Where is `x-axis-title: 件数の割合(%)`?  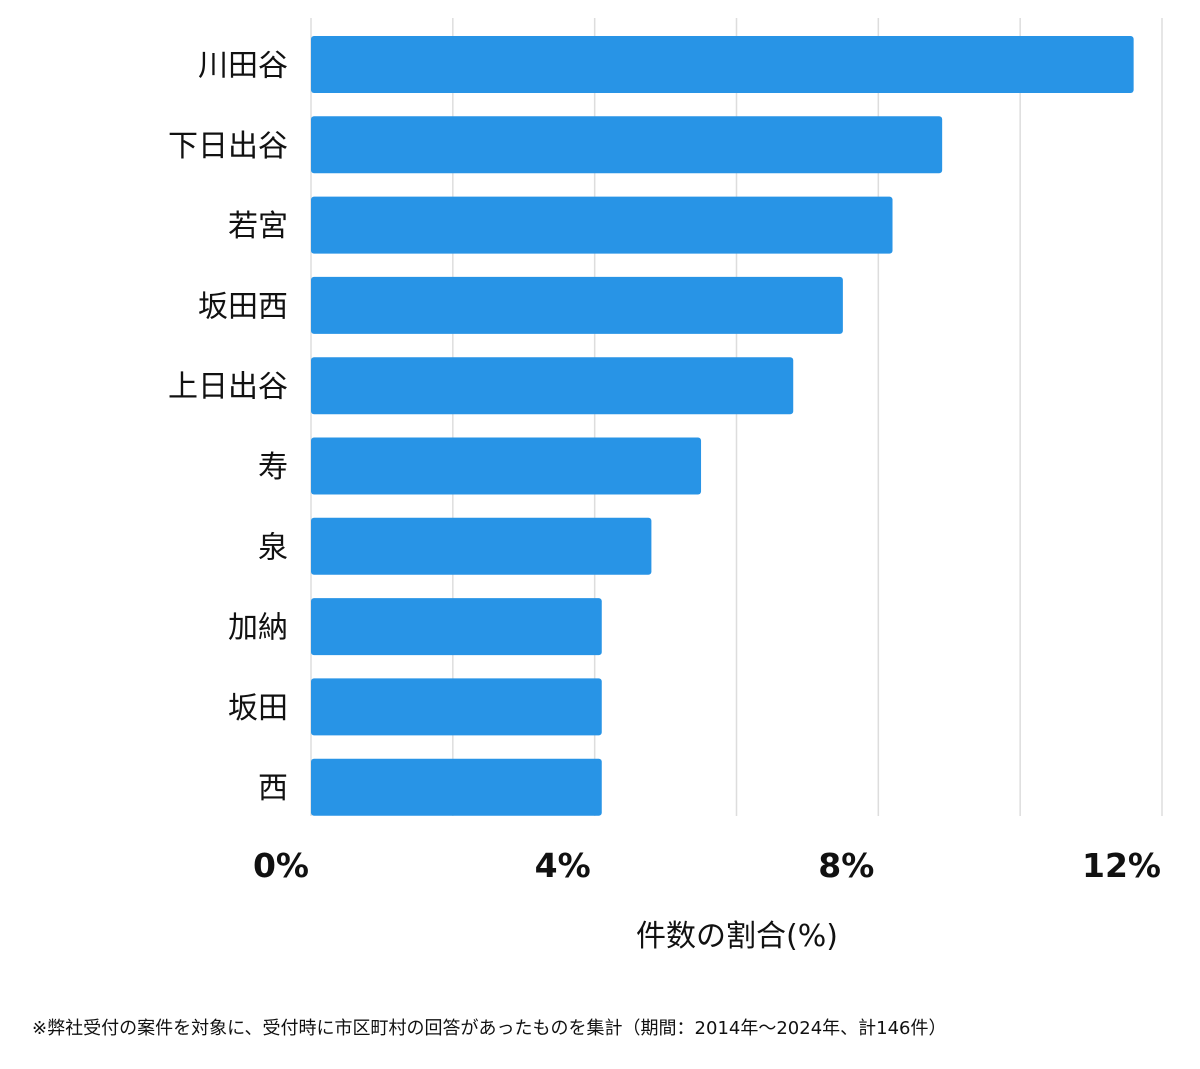
x-axis-title: 件数の割合(%) is located at coordinates (737, 936).